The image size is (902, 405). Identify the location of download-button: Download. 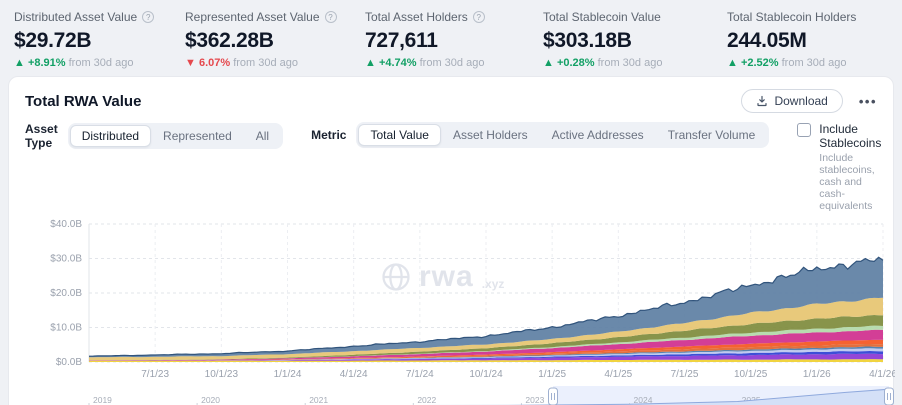
(792, 101).